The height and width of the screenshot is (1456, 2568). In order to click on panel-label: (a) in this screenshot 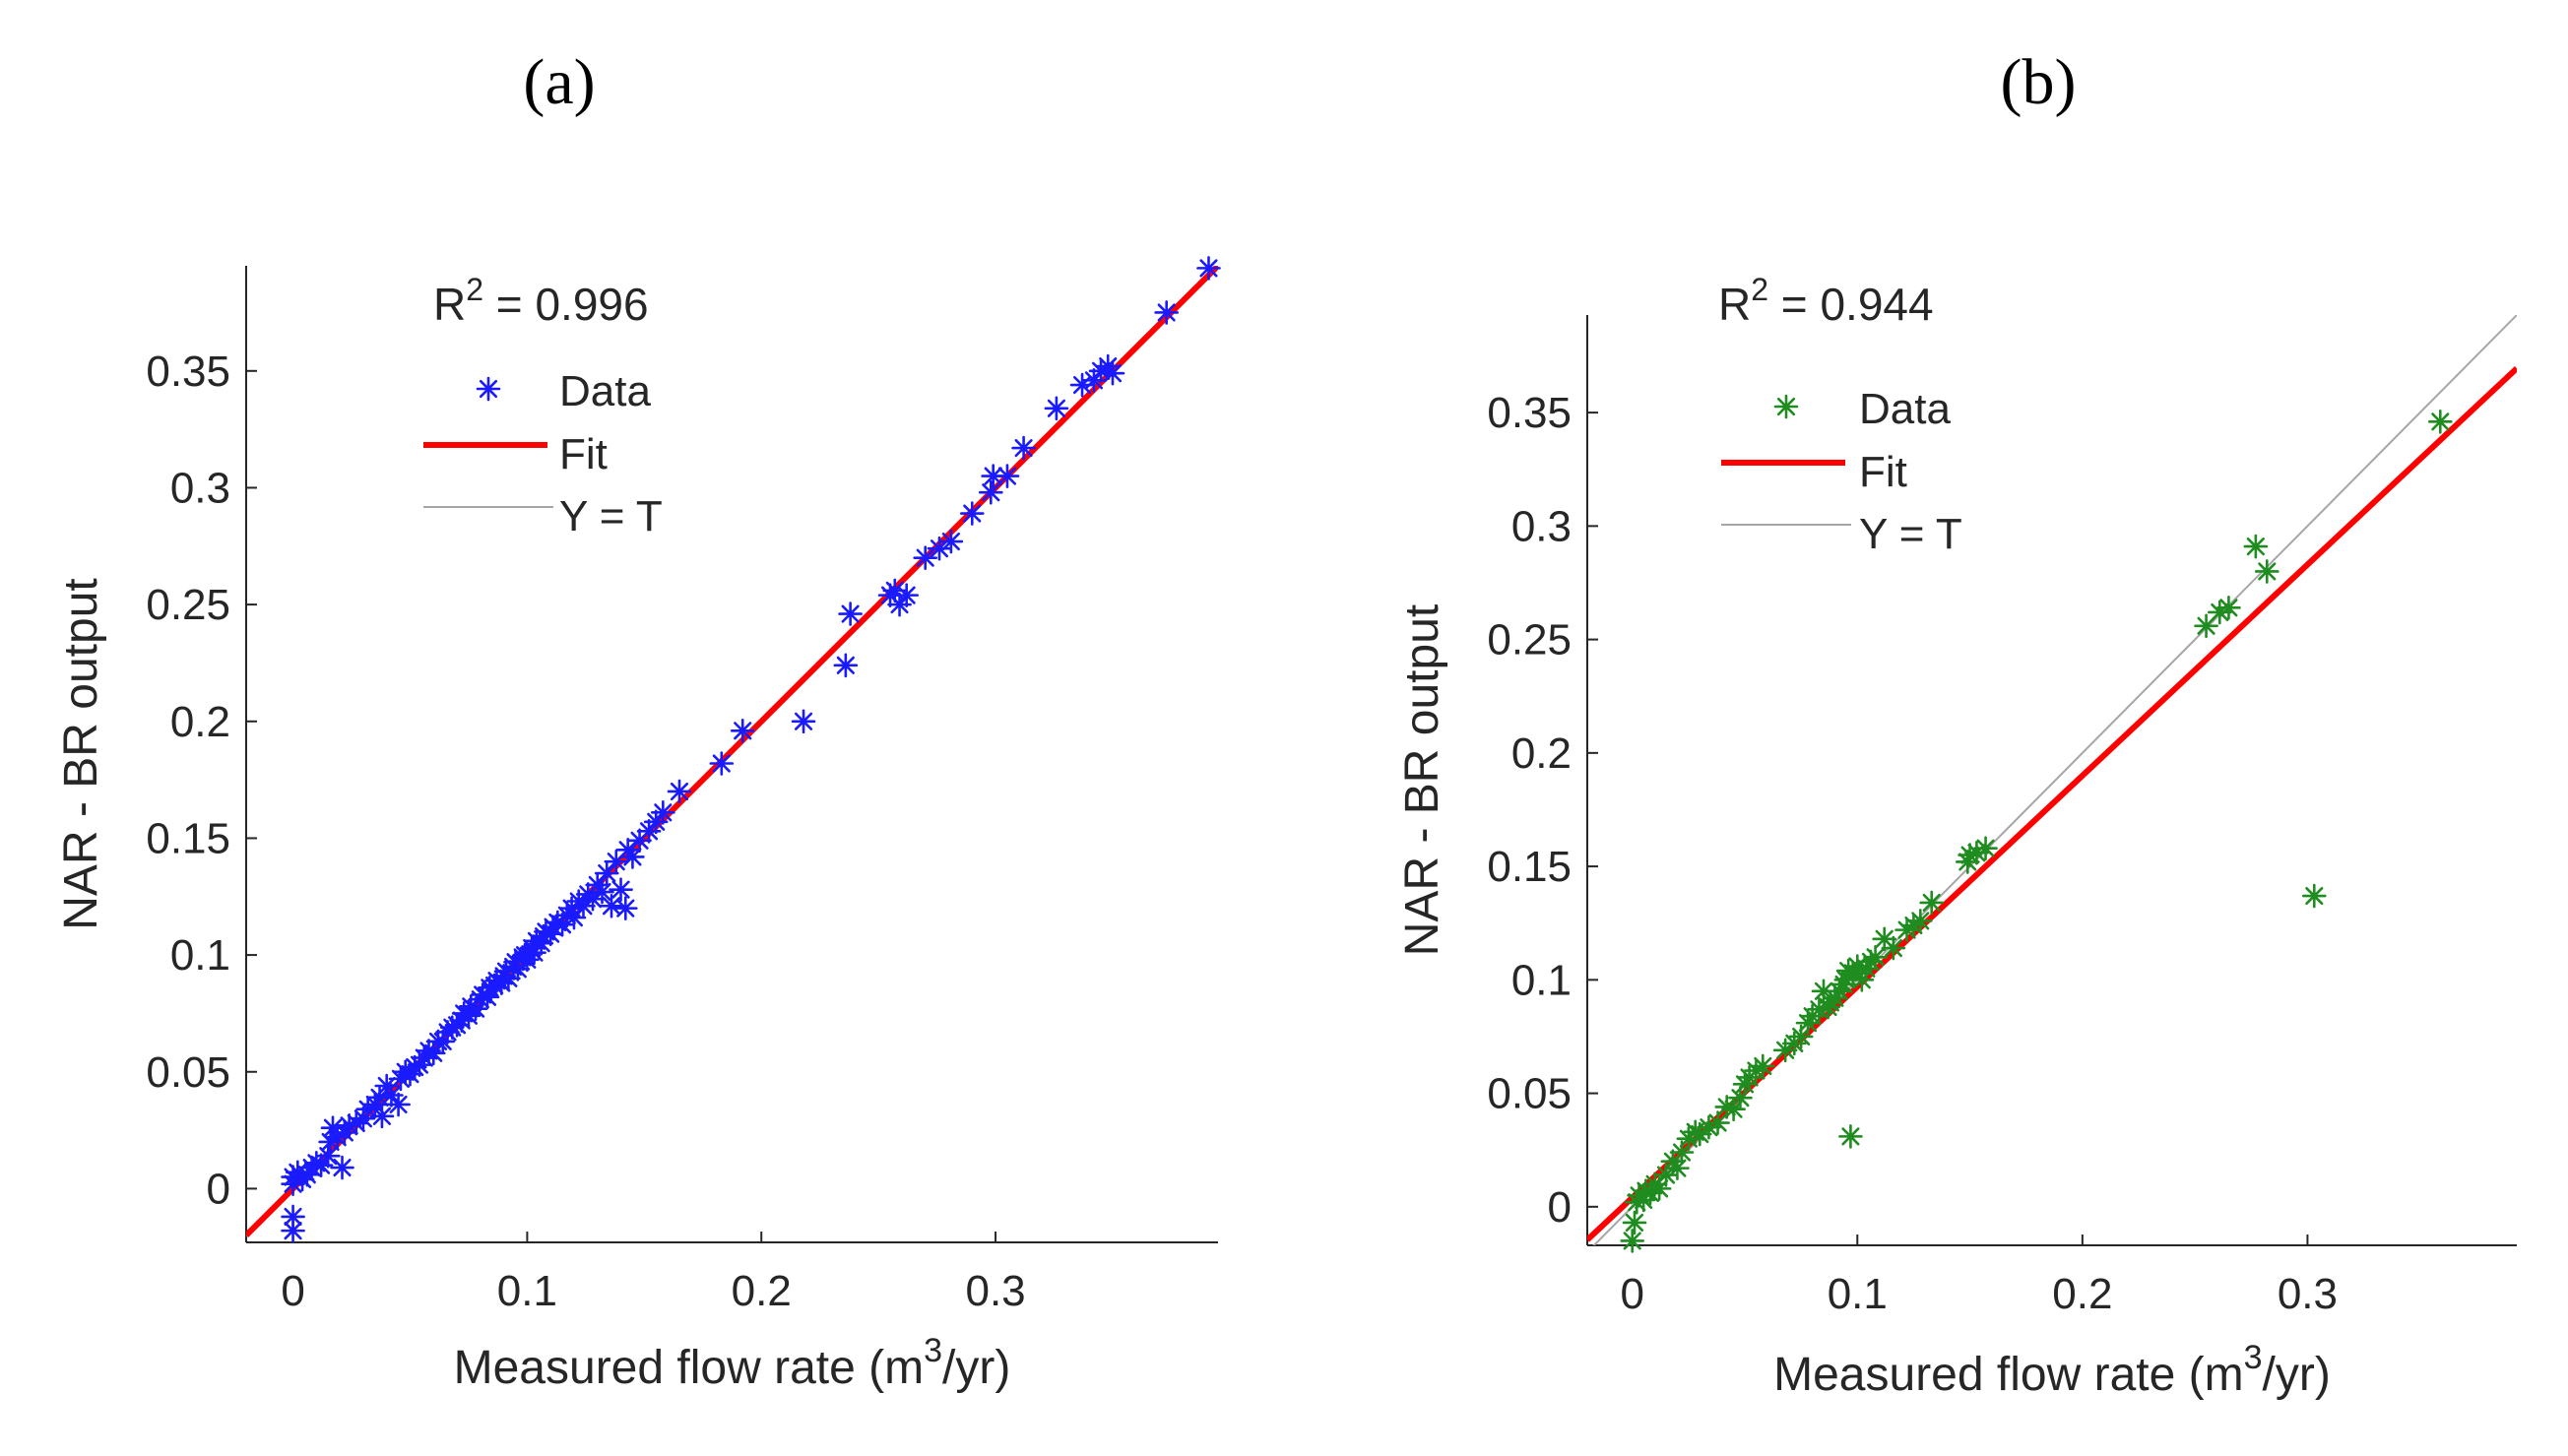, I will do `click(559, 82)`.